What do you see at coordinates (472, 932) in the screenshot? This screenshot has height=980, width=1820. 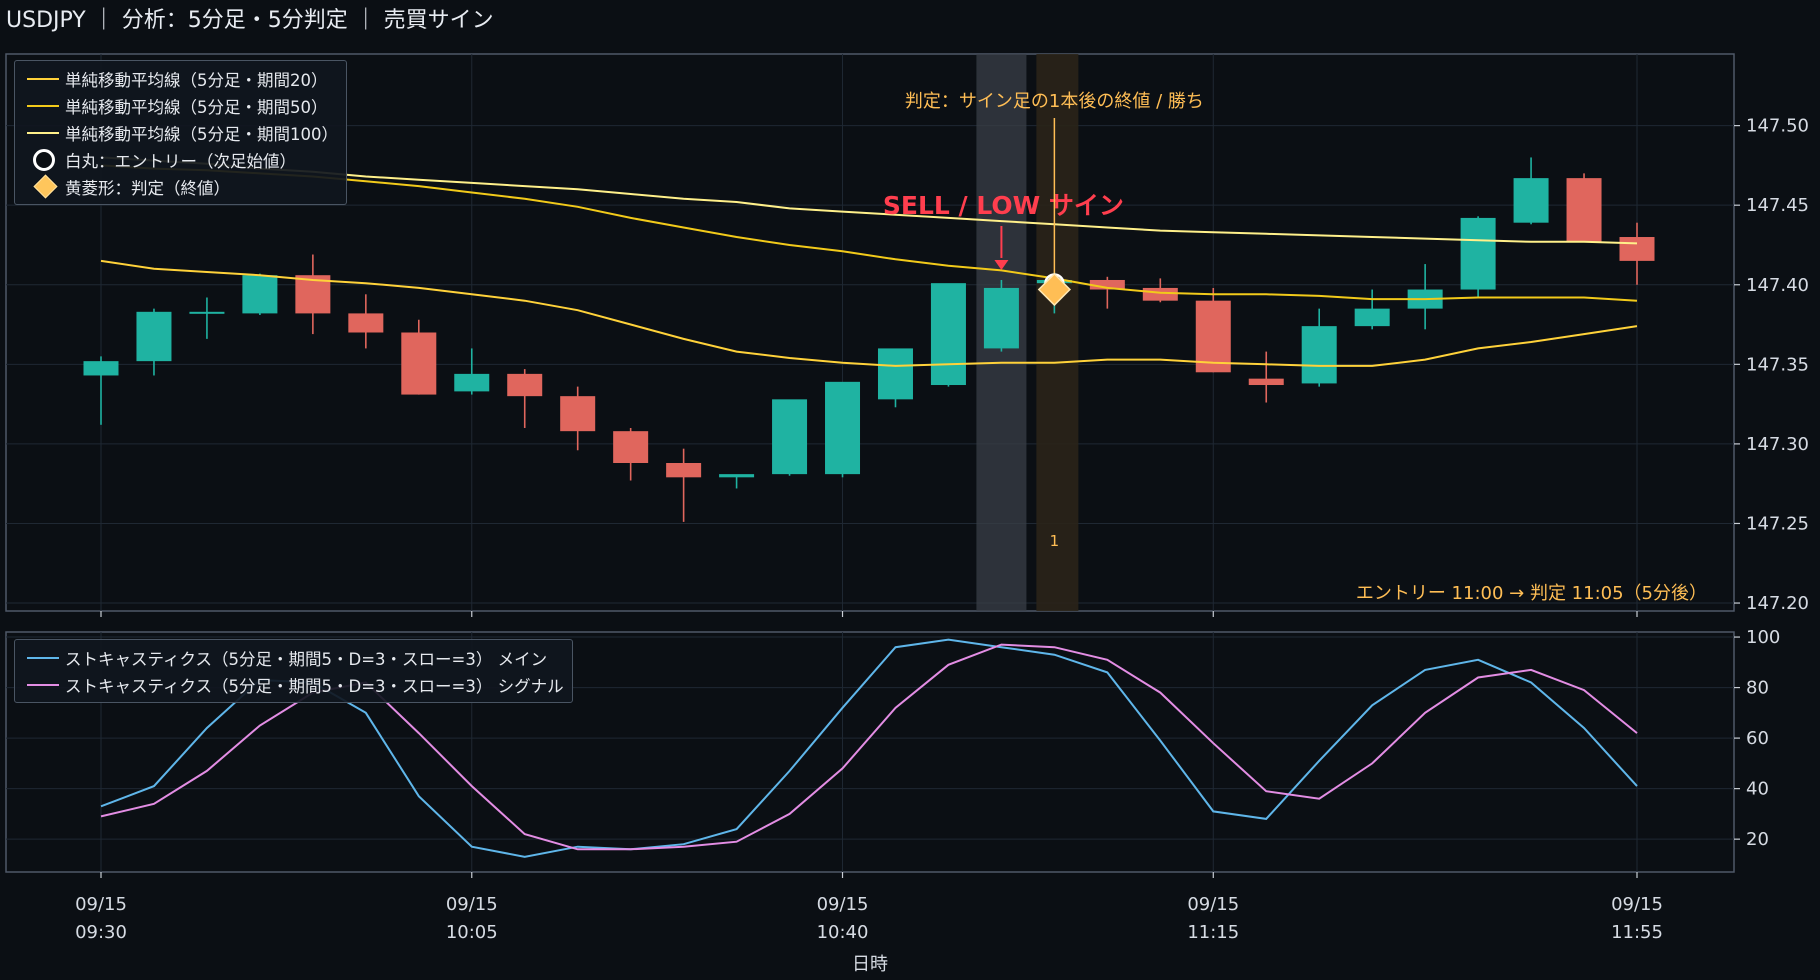 I see `x-tick-label-time: 10:05` at bounding box center [472, 932].